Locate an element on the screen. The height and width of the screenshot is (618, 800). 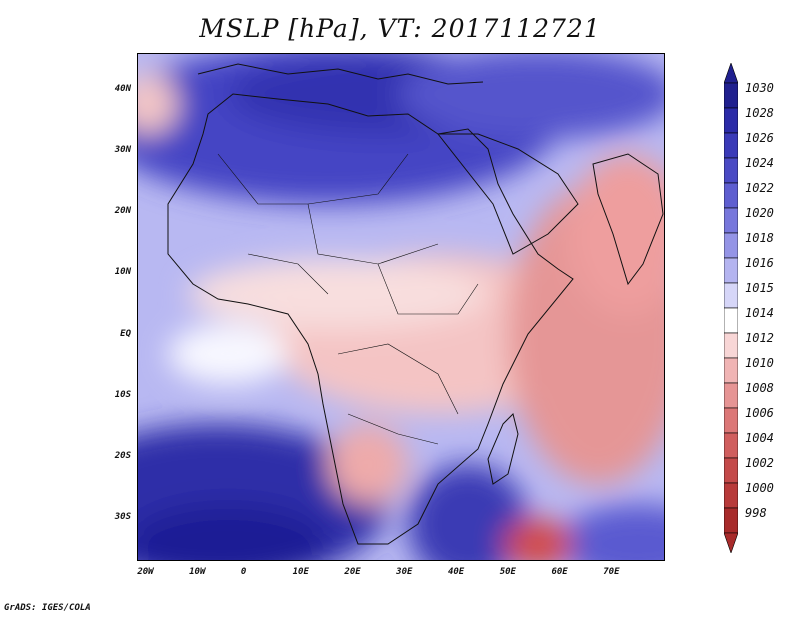
india-low is located at coordinates (616, 234).